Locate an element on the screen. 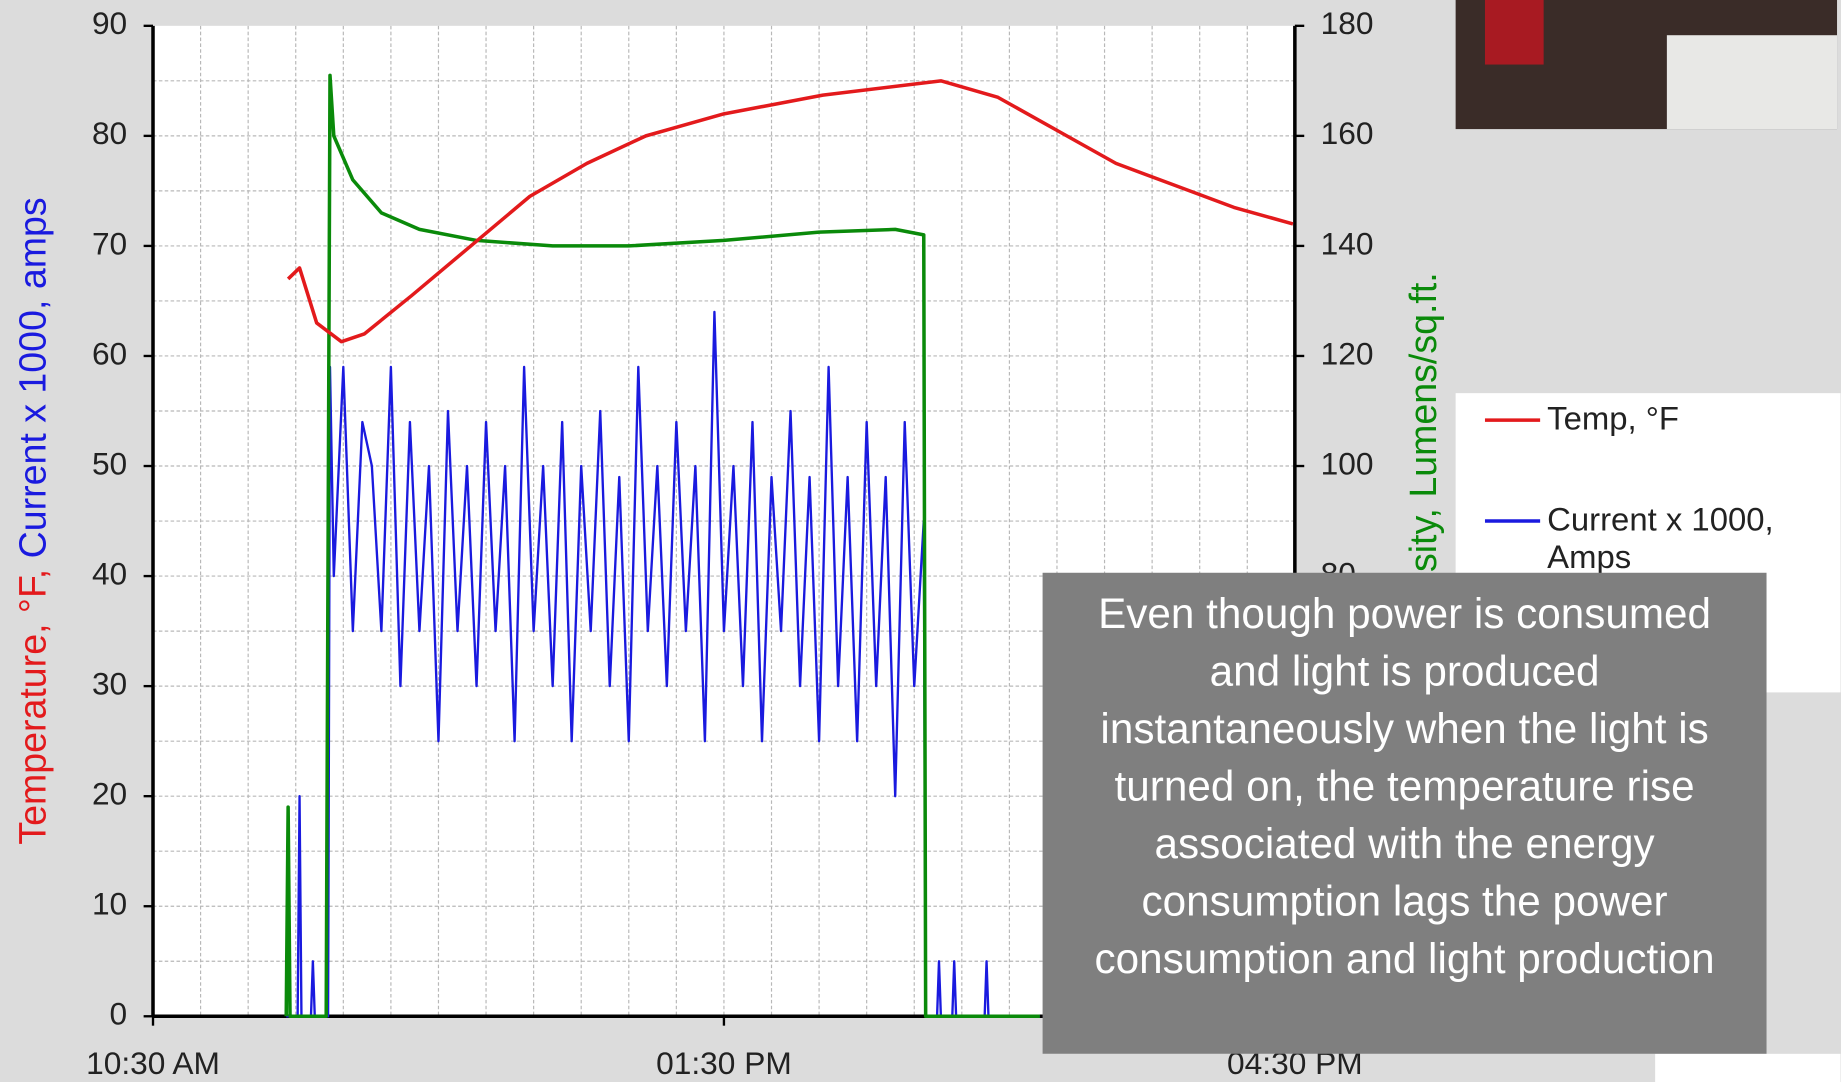 This screenshot has width=1841, height=1082. y-tick-label: 90 is located at coordinates (109, 23).